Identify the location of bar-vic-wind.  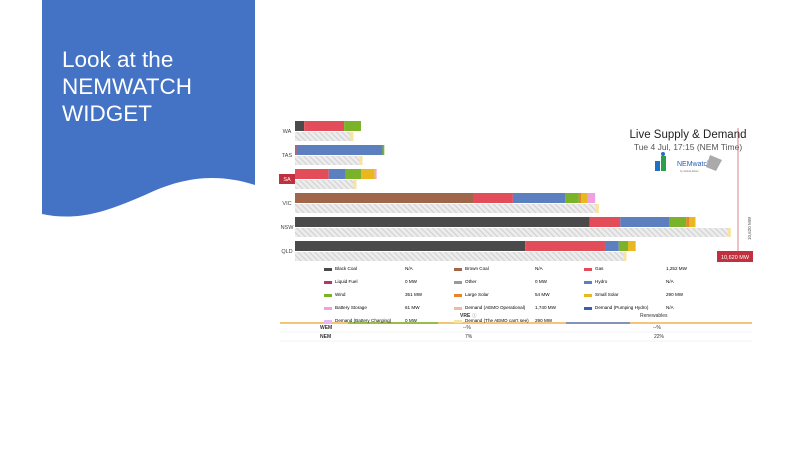
(572, 198).